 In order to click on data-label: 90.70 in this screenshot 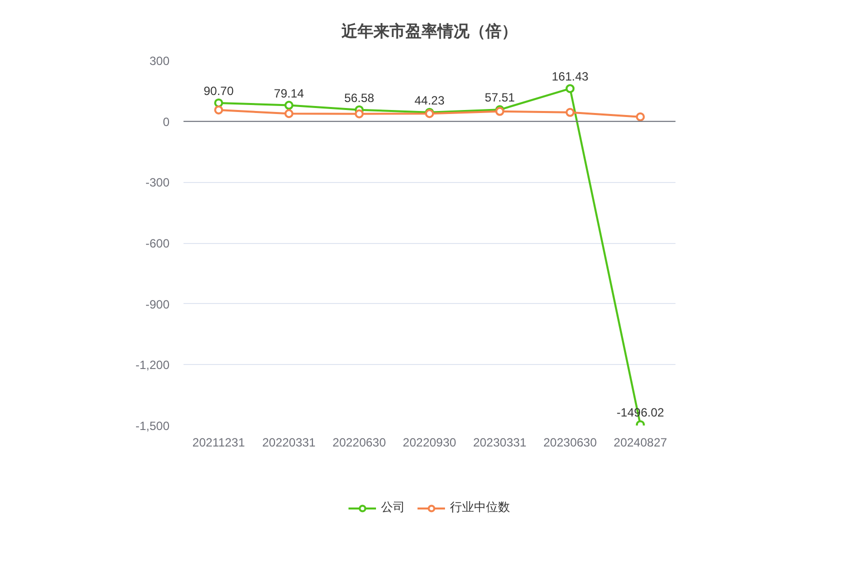, I will do `click(219, 91)`.